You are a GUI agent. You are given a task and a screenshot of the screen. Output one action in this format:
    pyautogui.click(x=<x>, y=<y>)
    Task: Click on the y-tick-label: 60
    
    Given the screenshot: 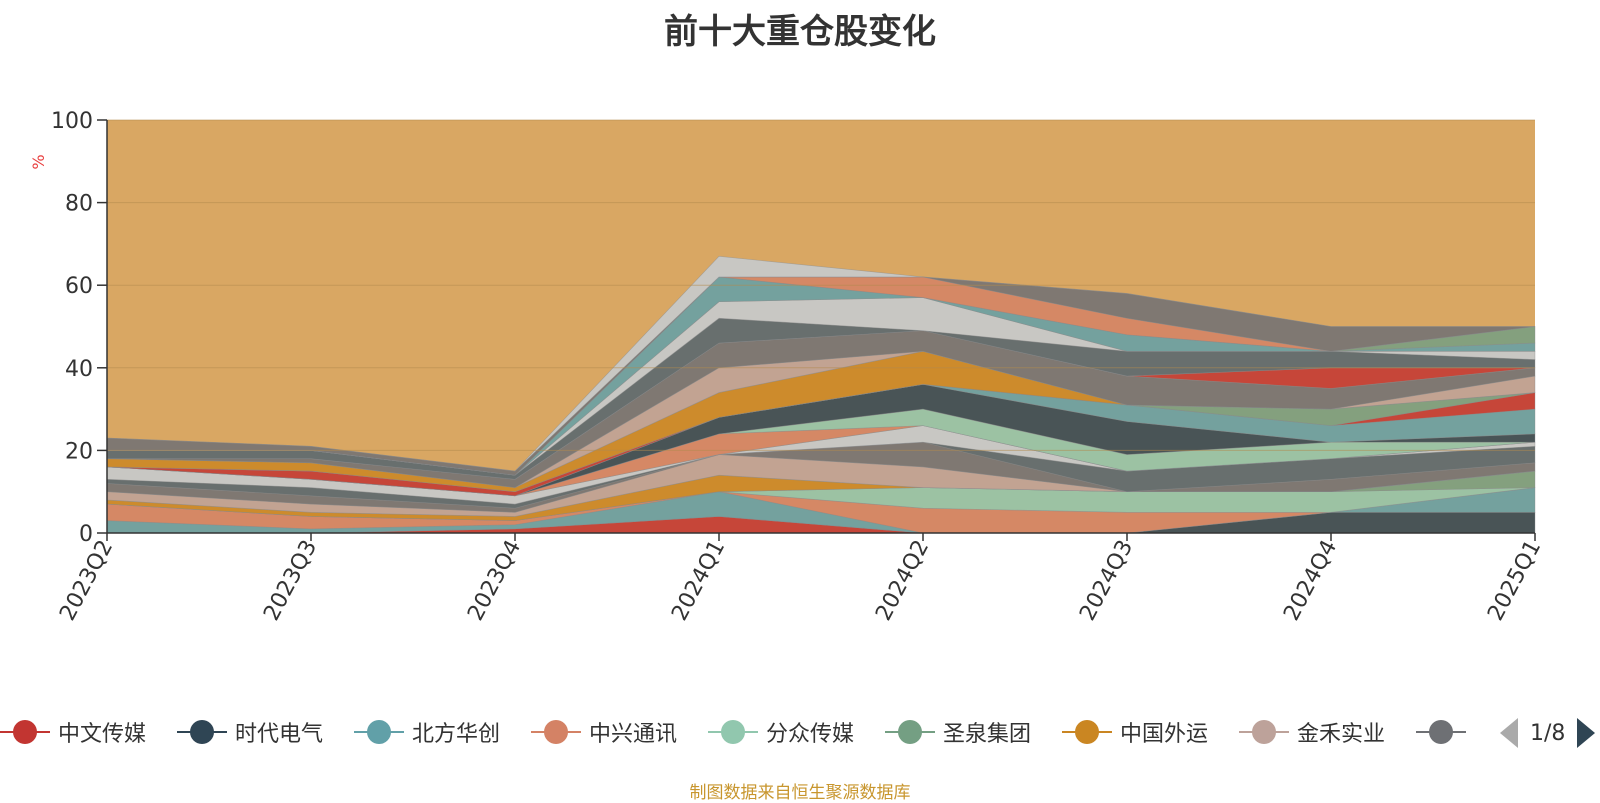 What is the action you would take?
    pyautogui.click(x=79, y=286)
    